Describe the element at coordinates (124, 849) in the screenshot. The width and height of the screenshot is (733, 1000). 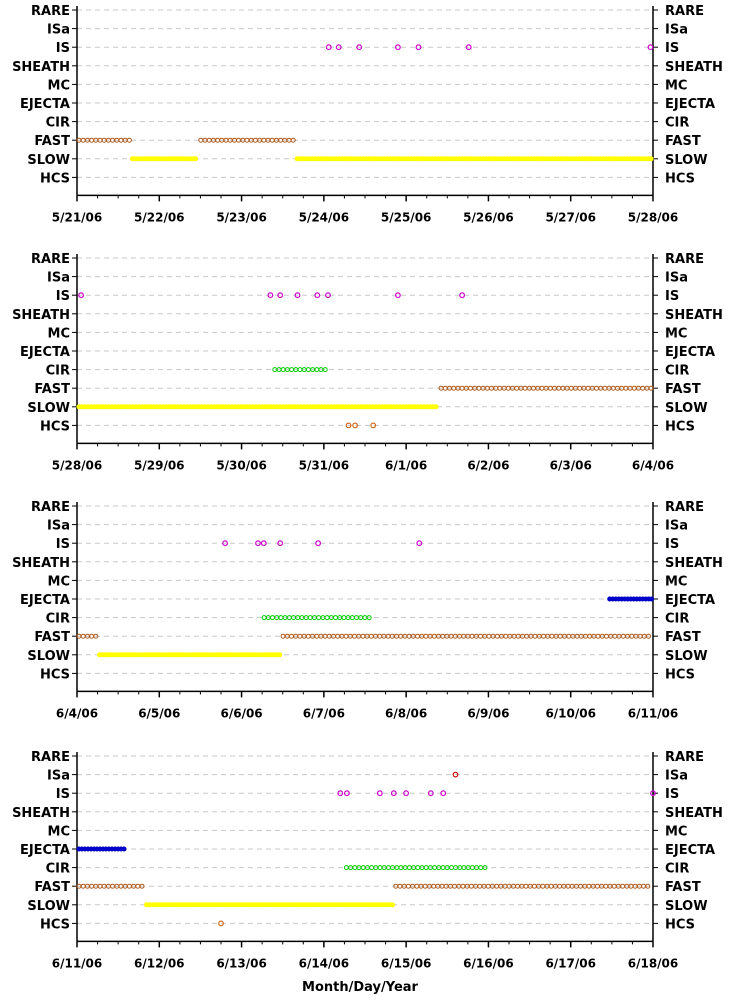
I see `data-point-ejecta` at that location.